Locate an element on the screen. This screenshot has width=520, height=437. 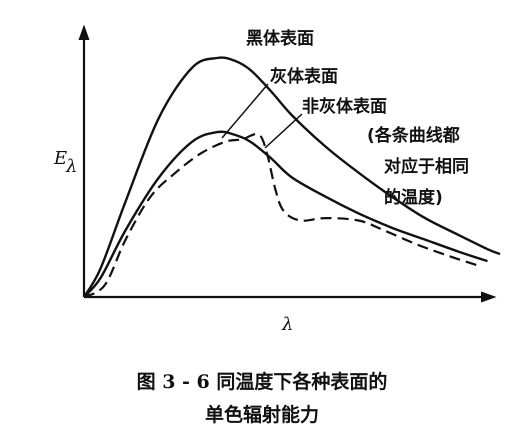
x-axis-label: λ is located at coordinates (287, 324).